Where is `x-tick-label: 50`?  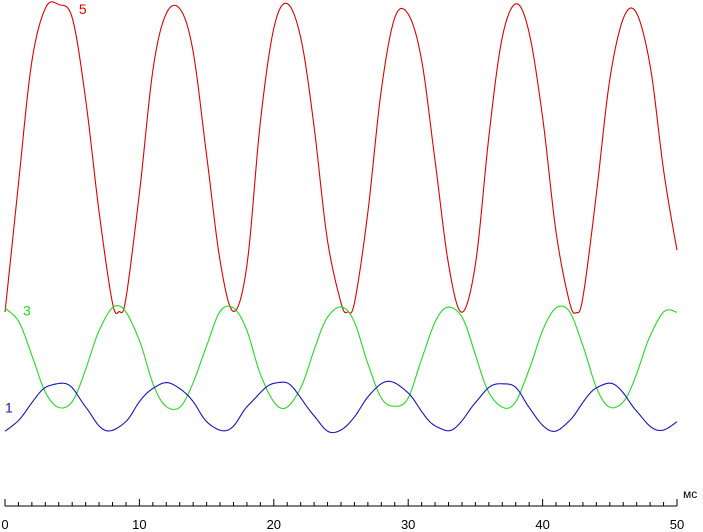 x-tick-label: 50 is located at coordinates (677, 524).